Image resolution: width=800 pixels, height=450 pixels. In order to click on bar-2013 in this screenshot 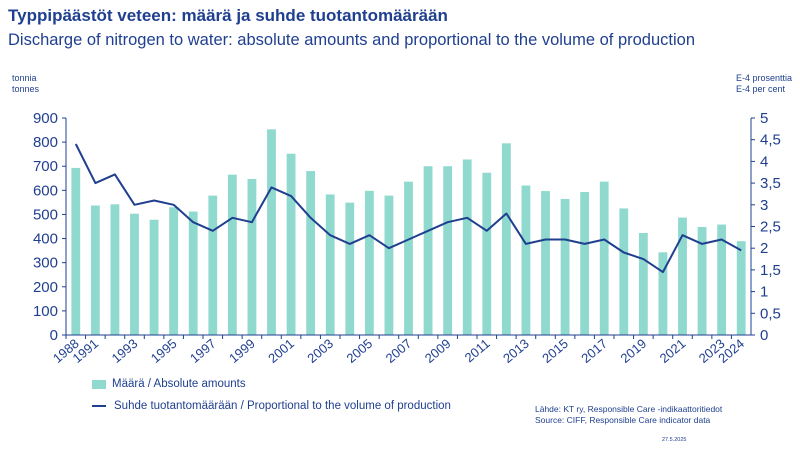, I will do `click(526, 260)`.